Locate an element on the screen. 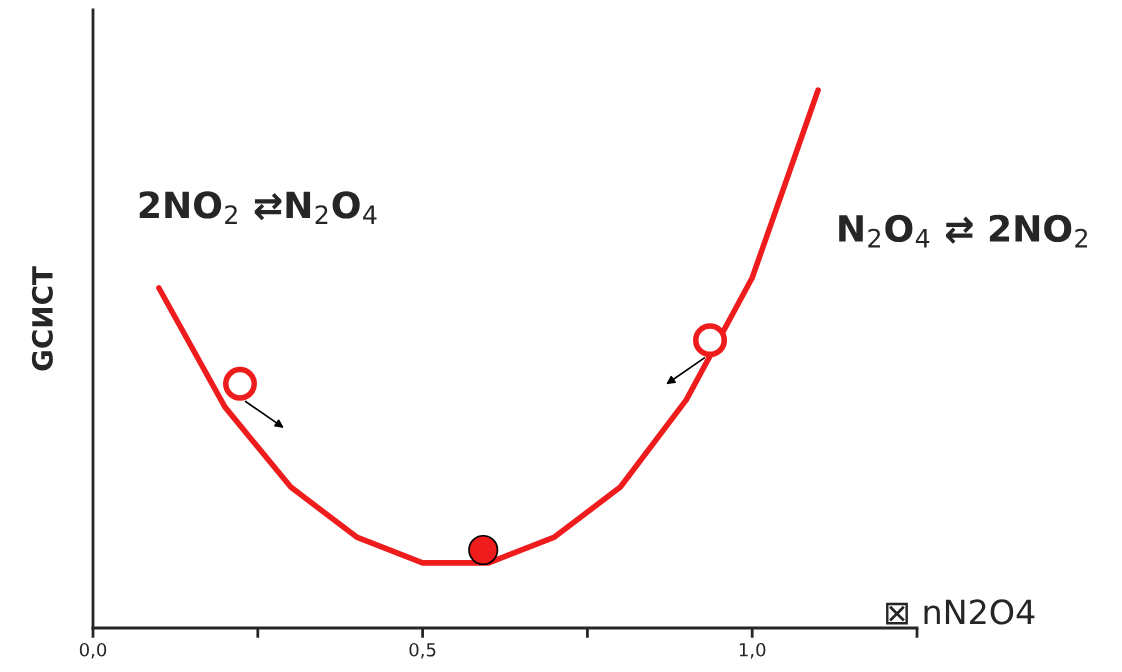  x-tick-label: 0,5 is located at coordinates (422, 650).